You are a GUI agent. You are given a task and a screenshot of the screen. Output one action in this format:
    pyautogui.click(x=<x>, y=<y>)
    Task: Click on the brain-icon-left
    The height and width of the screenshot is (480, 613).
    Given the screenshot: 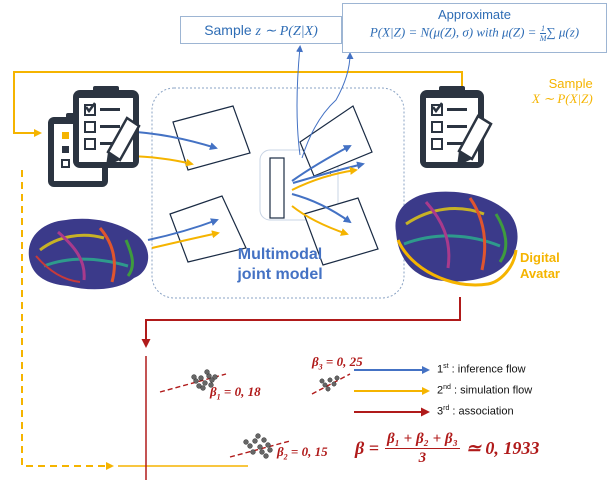 What is the action you would take?
    pyautogui.click(x=88, y=254)
    